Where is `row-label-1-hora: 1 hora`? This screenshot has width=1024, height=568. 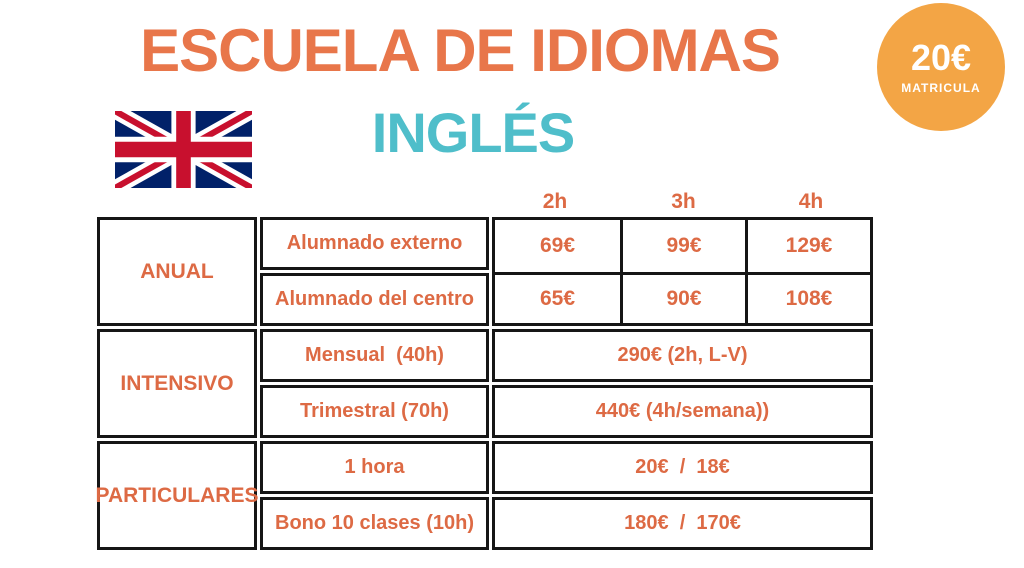 row-label-1-hora: 1 hora is located at coordinates (374, 467).